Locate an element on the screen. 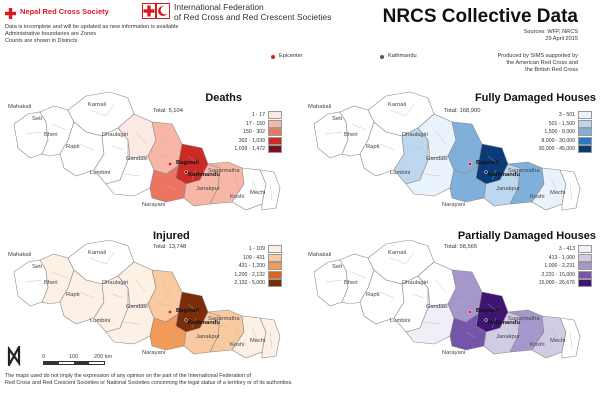 The height and width of the screenshot is (400, 600). zone-label-bagmati: Bagmati is located at coordinates (187, 163).